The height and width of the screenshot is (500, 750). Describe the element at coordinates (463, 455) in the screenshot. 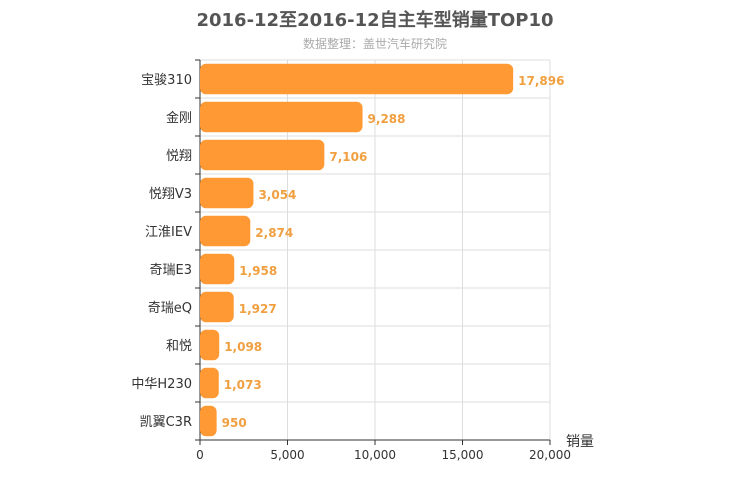

I see `x-tick-label: 15,000` at that location.